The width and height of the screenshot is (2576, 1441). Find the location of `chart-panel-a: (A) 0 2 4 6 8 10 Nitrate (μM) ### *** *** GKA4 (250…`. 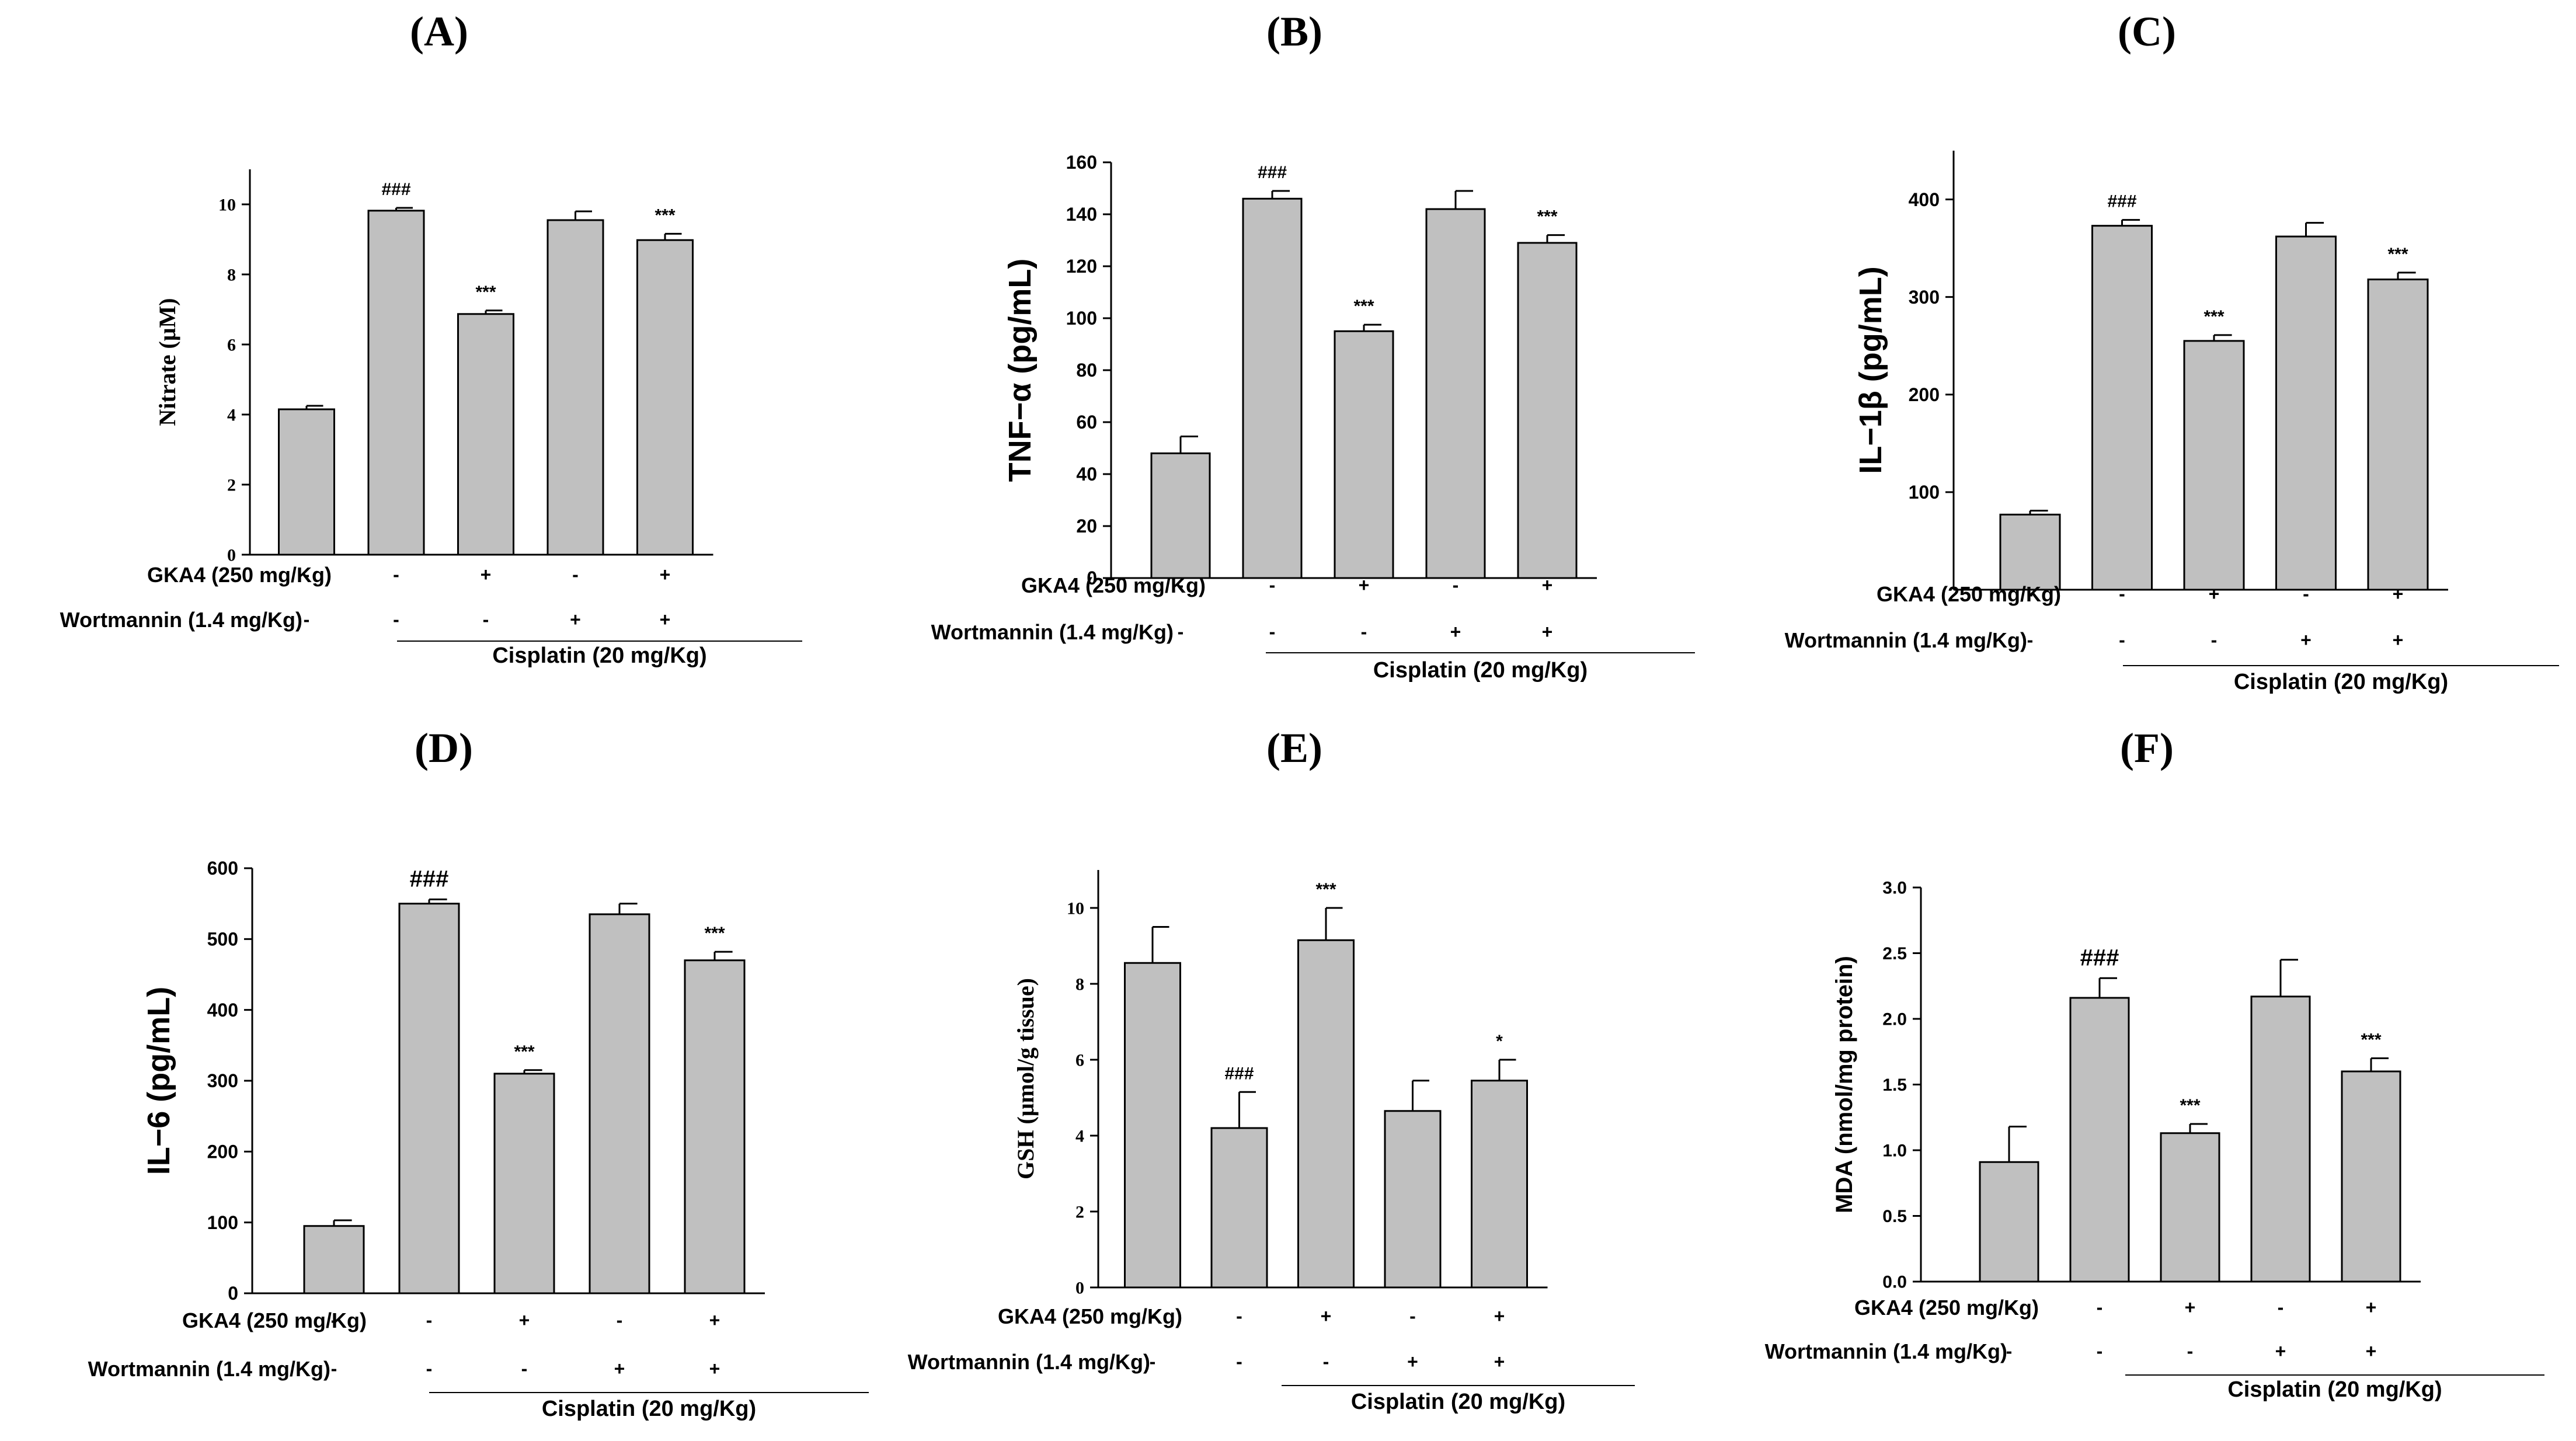

chart-panel-a: (A) 0 2 4 6 8 10 Nitrate (μM) ### *** *** GKA4 (250… is located at coordinates (431, 338).